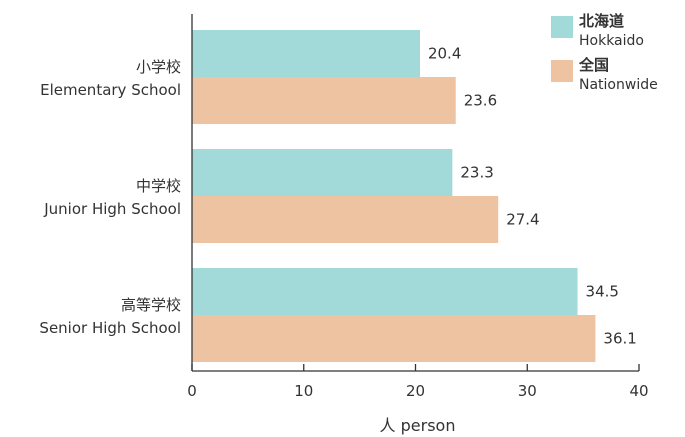 Image resolution: width=685 pixels, height=437 pixels. What do you see at coordinates (444, 54) in the screenshot?
I see `value-label-hokkaido-0: 20.4` at bounding box center [444, 54].